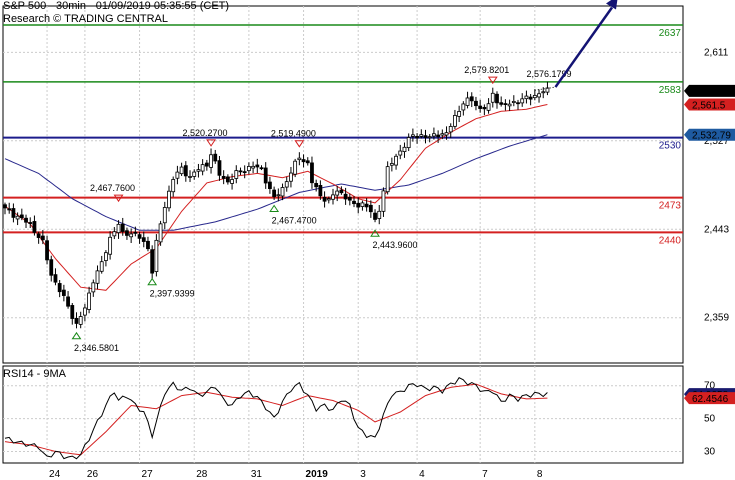 Image resolution: width=735 pixels, height=480 pixels. I want to click on rsi-line, so click(276, 418).